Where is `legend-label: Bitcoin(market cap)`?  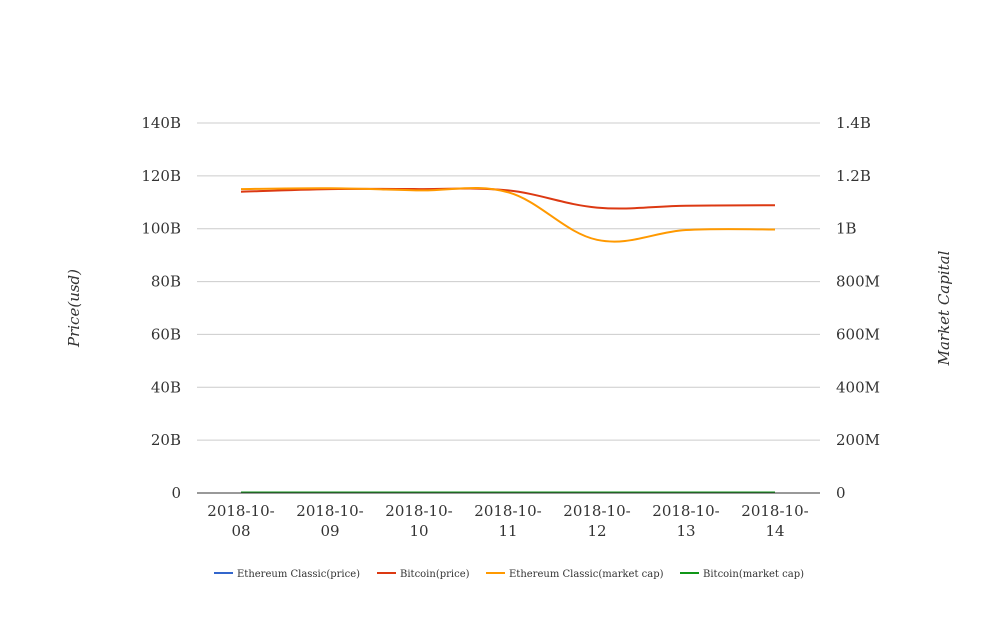
legend-label: Bitcoin(market cap) is located at coordinates (753, 574).